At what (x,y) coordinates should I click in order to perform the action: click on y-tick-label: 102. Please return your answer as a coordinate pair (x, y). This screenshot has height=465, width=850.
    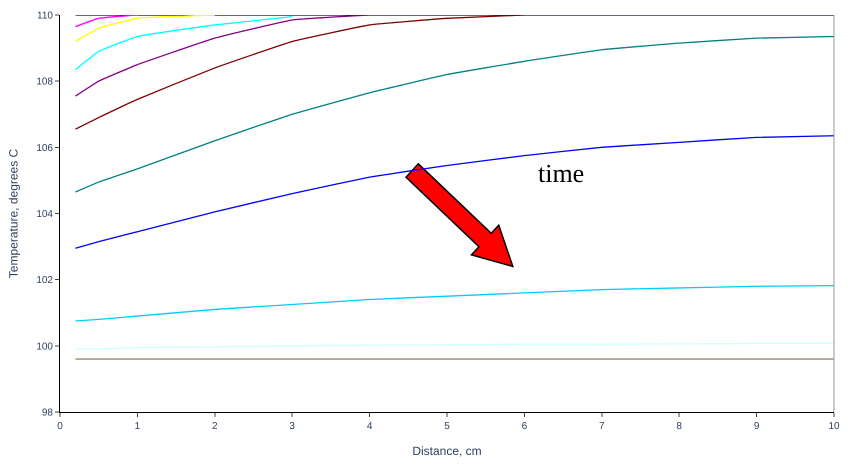
    Looking at the image, I should click on (45, 280).